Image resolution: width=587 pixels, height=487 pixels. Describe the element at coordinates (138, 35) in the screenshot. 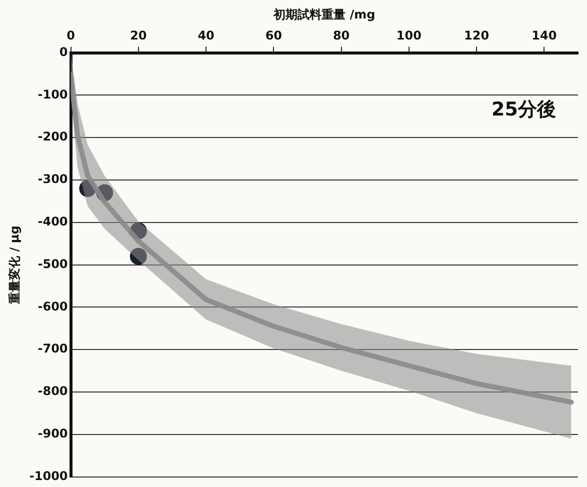

I see `x-tick-label: 20` at that location.